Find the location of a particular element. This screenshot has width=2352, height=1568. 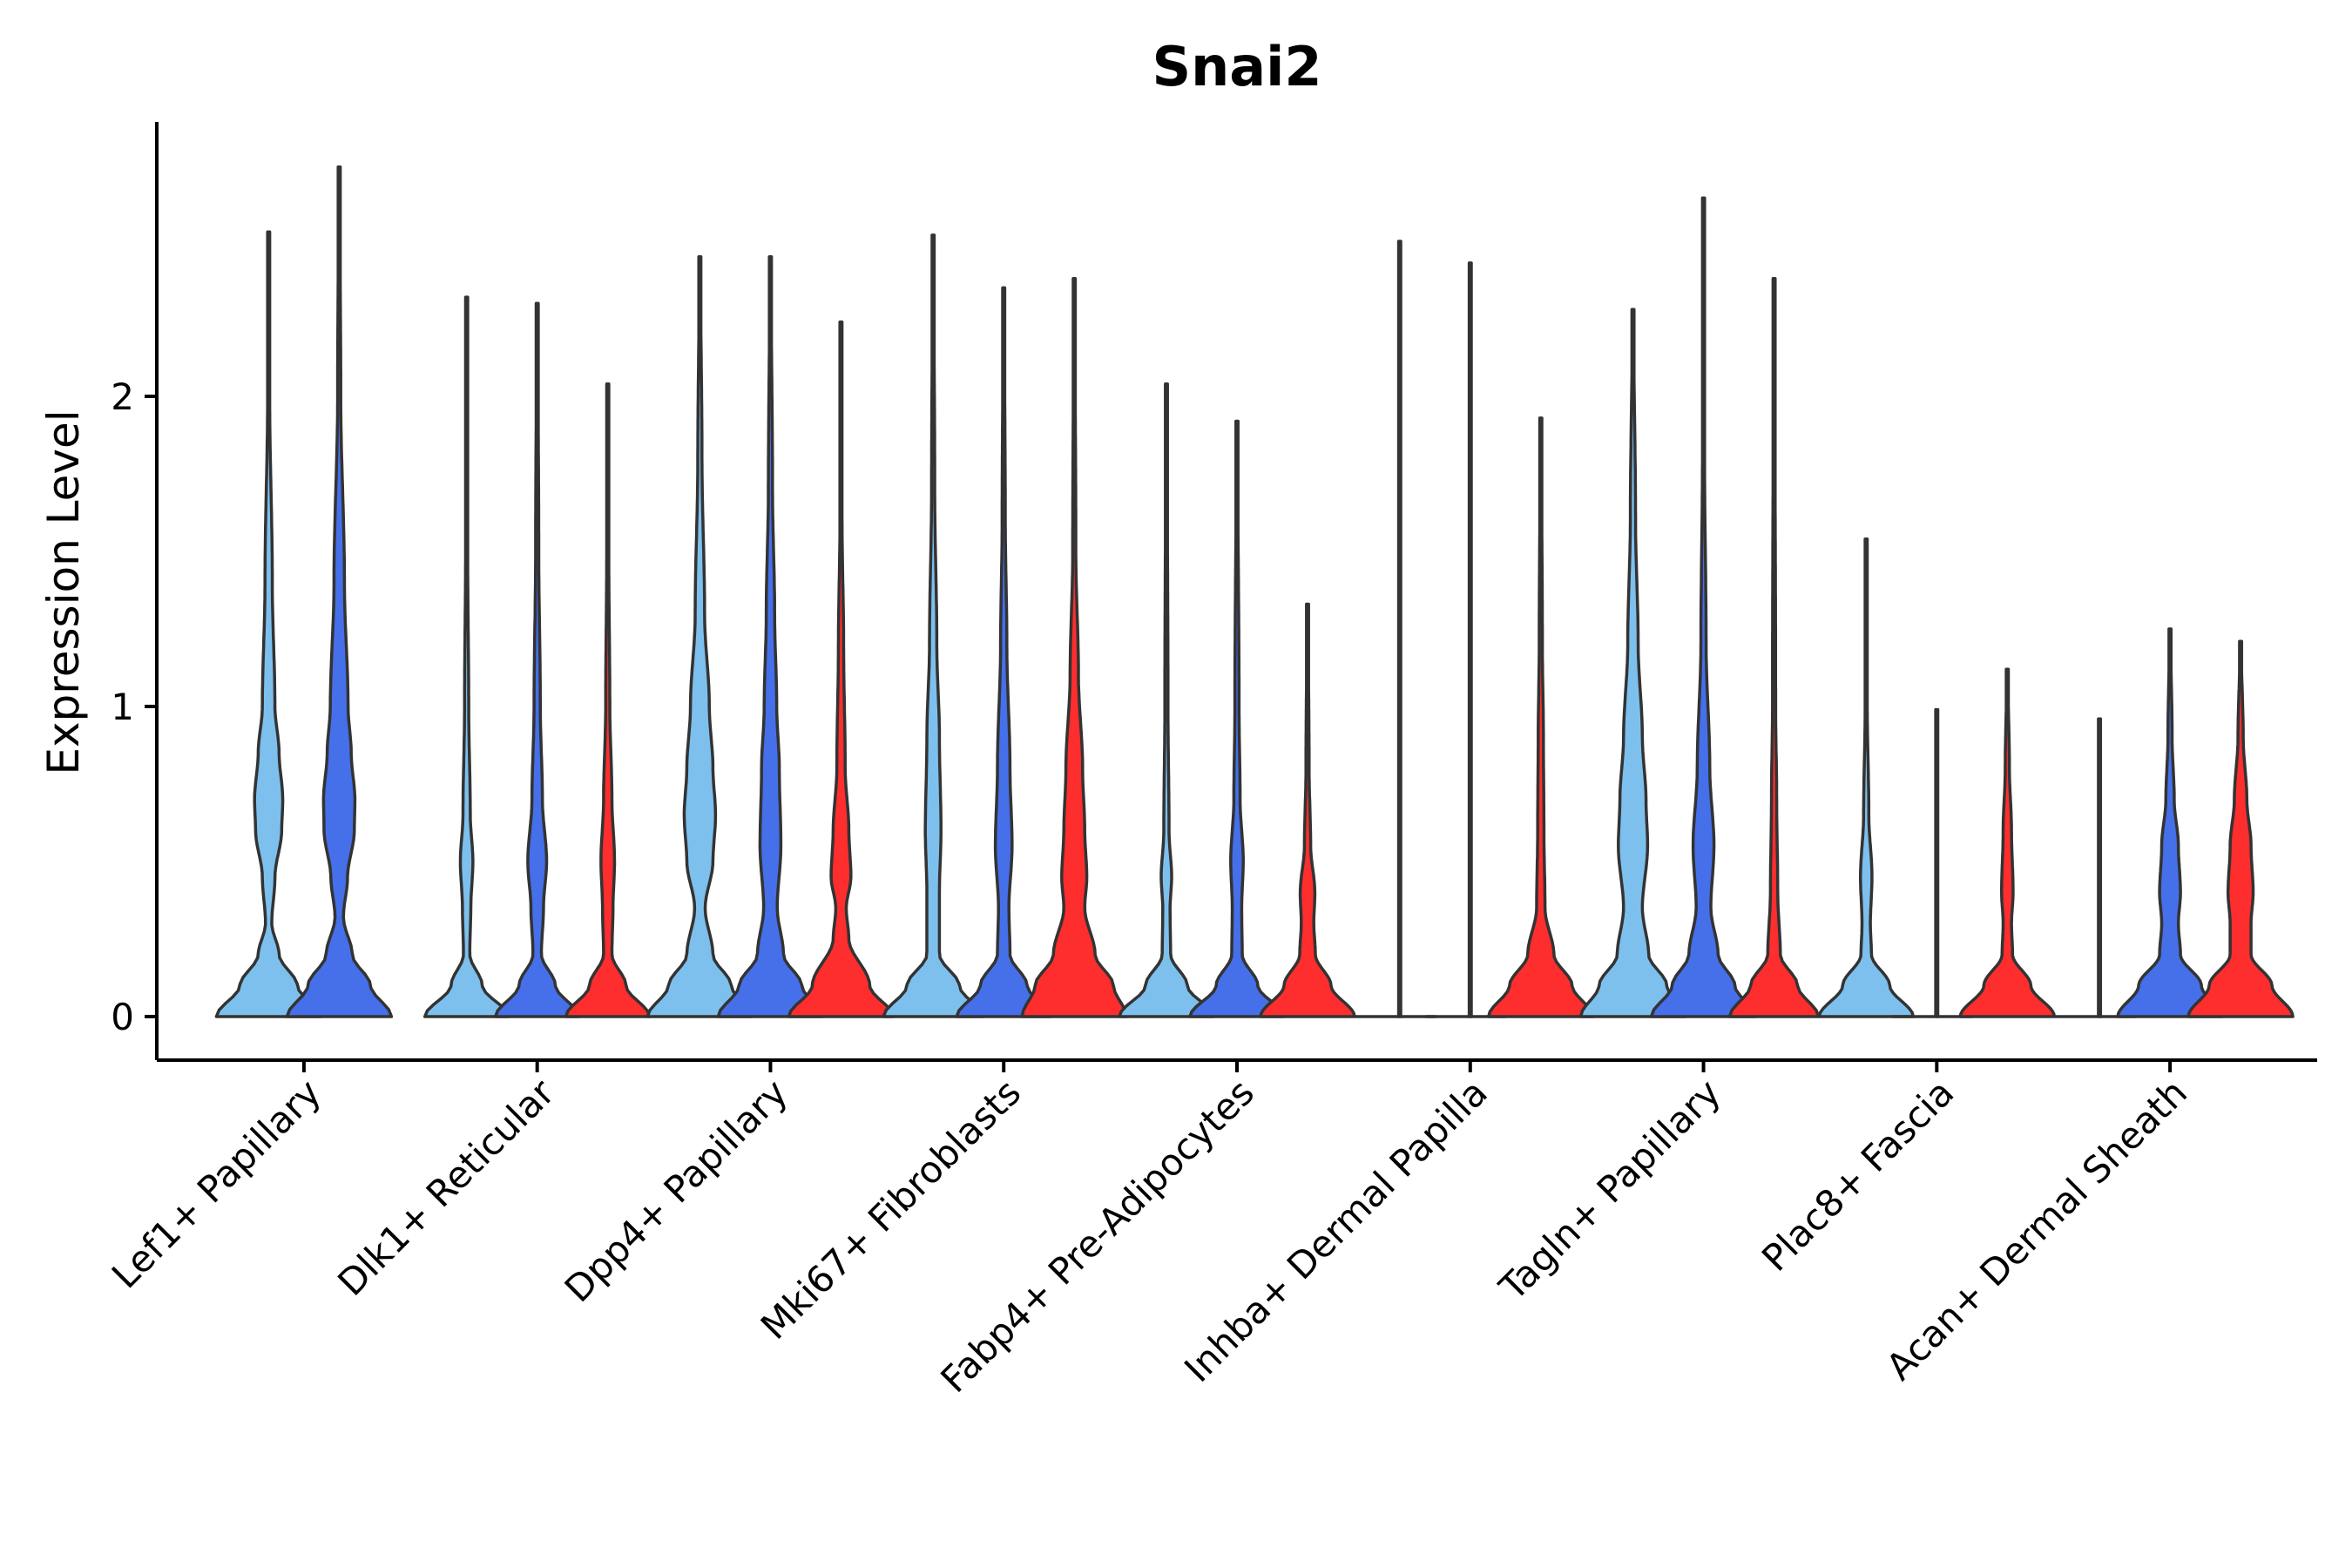

x-tick-label: Mki67+ Fibroblasts is located at coordinates (891, 1209).